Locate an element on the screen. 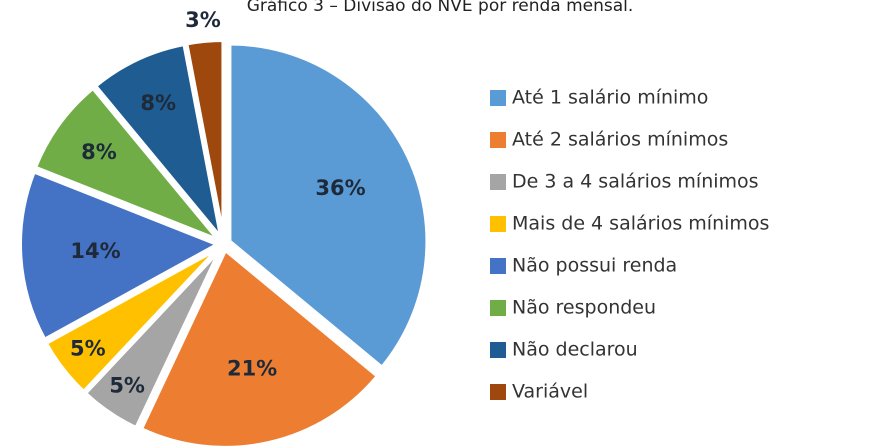  legend-label: Até 2 salários mínimos is located at coordinates (620, 140).